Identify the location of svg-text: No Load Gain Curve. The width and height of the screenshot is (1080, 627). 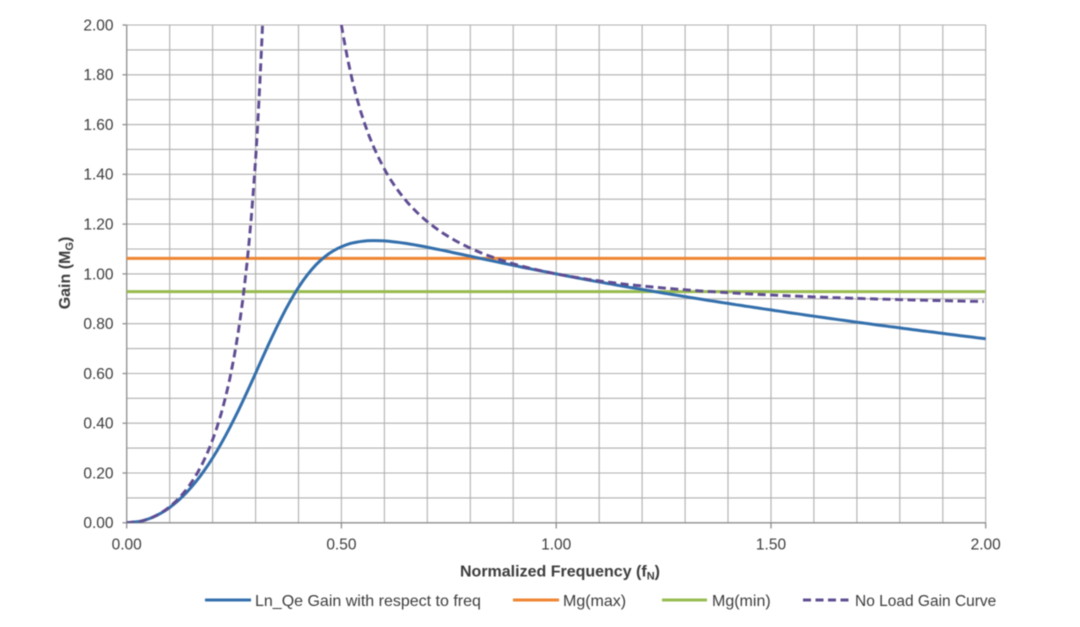
(925, 601).